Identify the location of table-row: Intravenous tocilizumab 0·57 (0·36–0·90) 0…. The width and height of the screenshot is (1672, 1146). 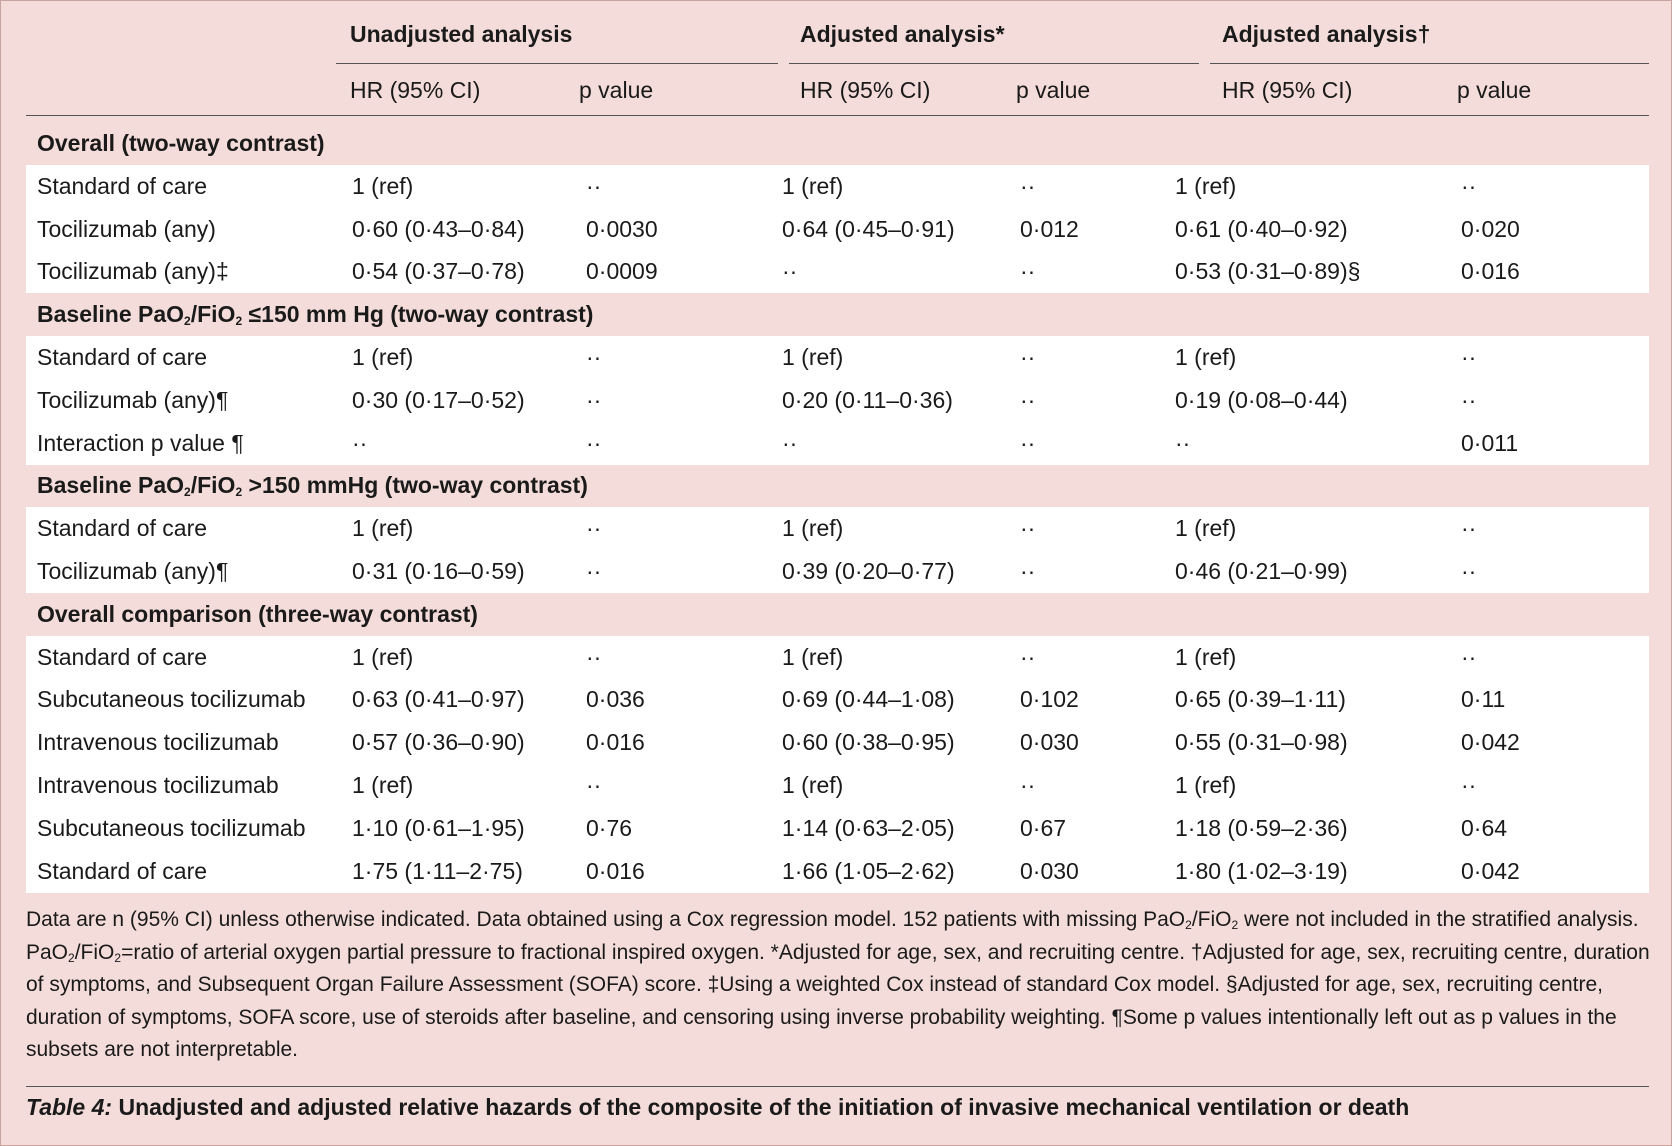
(837, 743).